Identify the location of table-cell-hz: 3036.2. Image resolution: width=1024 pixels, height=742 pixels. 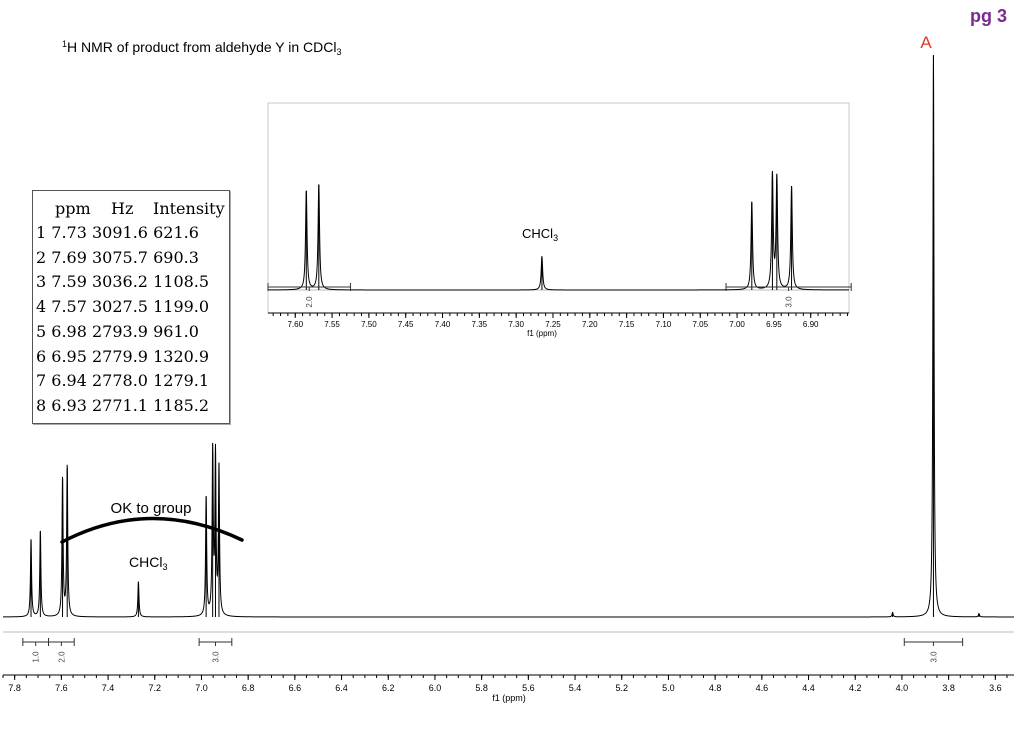
(120, 282).